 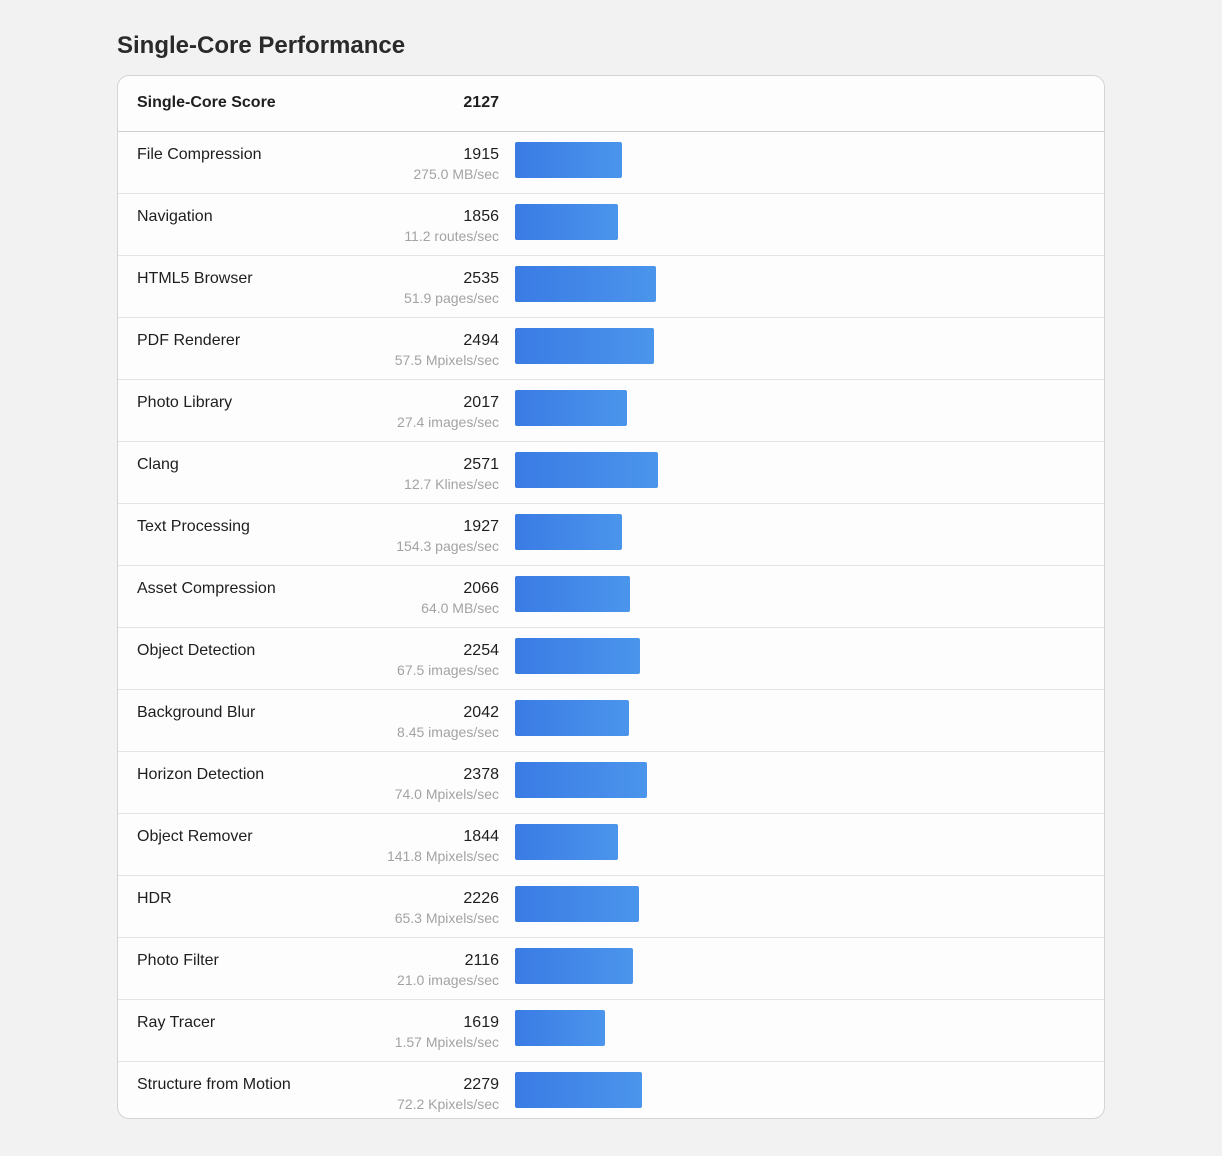 I want to click on benchmark-row: HTML5 Browser 2535 51.9 pages/sec, so click(x=611, y=287).